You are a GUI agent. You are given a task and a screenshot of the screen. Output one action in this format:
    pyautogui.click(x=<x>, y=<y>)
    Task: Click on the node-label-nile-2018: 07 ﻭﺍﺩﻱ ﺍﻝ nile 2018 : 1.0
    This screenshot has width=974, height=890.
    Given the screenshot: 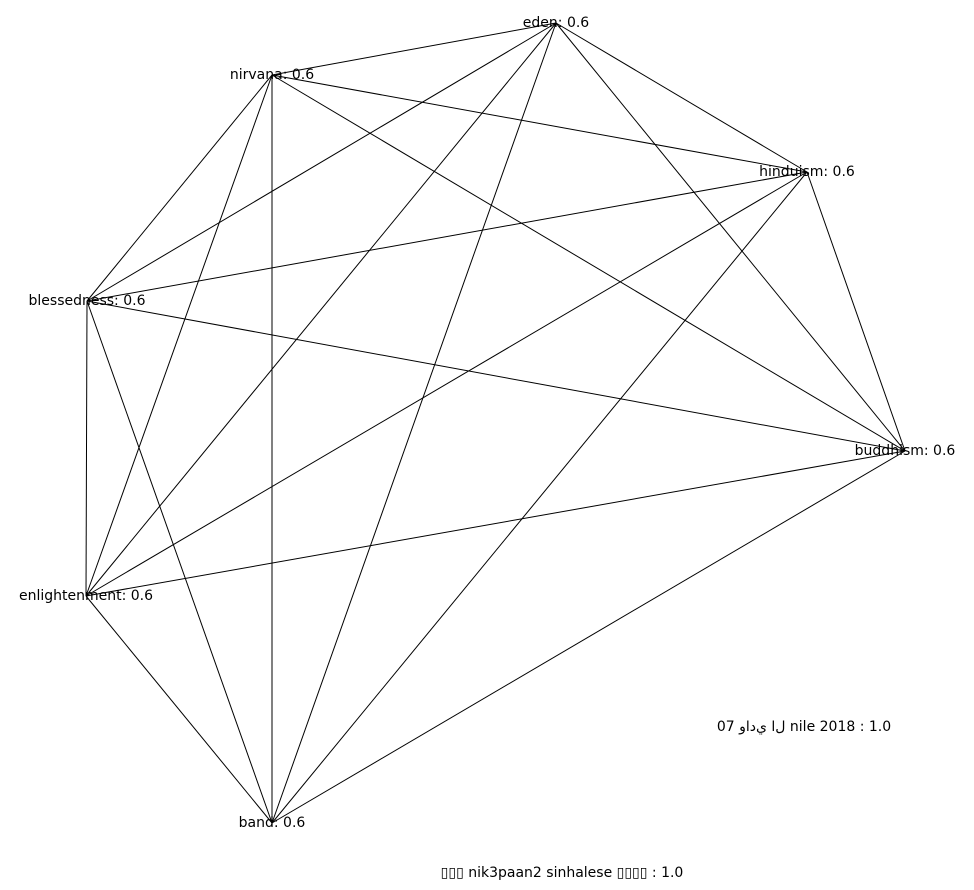 What is the action you would take?
    pyautogui.click(x=804, y=726)
    